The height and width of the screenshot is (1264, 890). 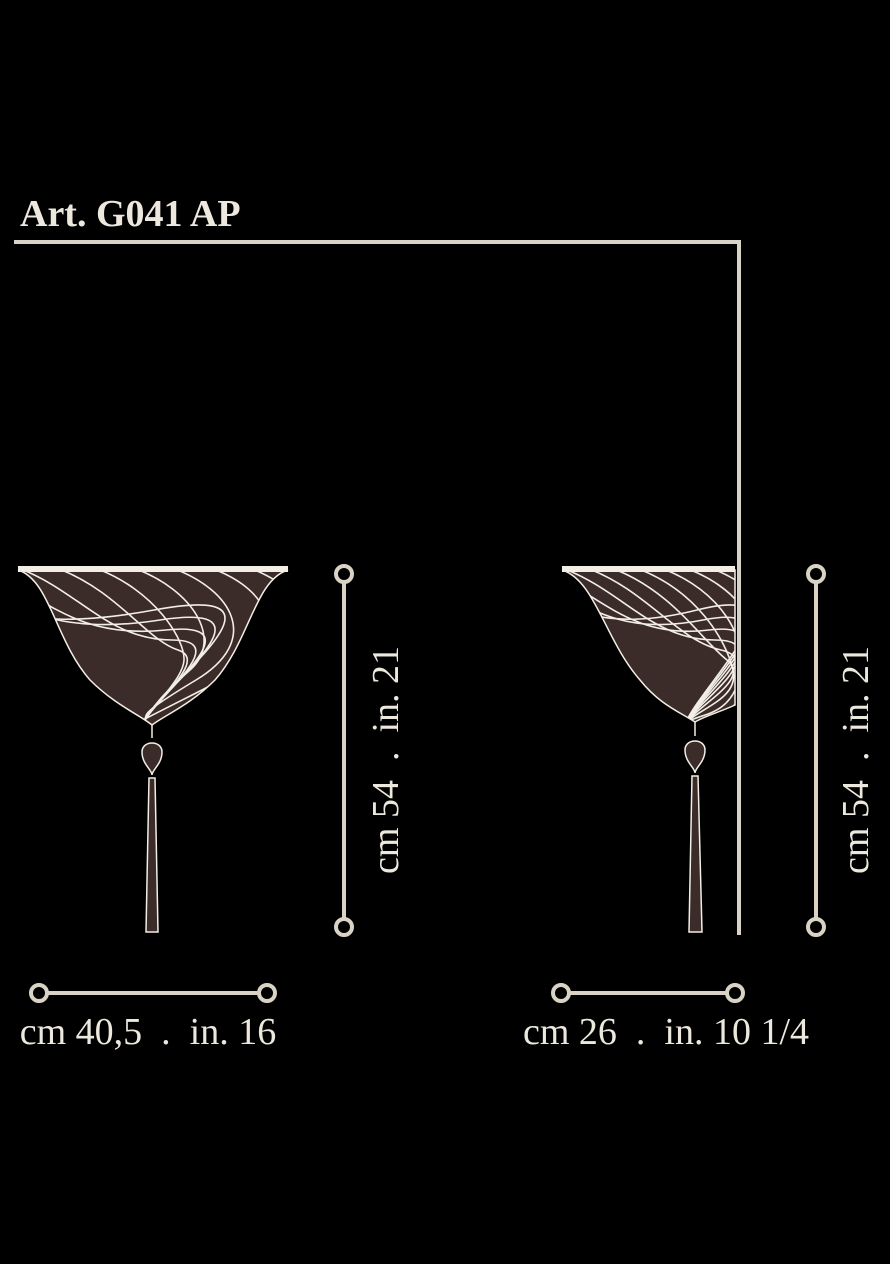 I want to click on title: Art. G041 AP, so click(x=130, y=214).